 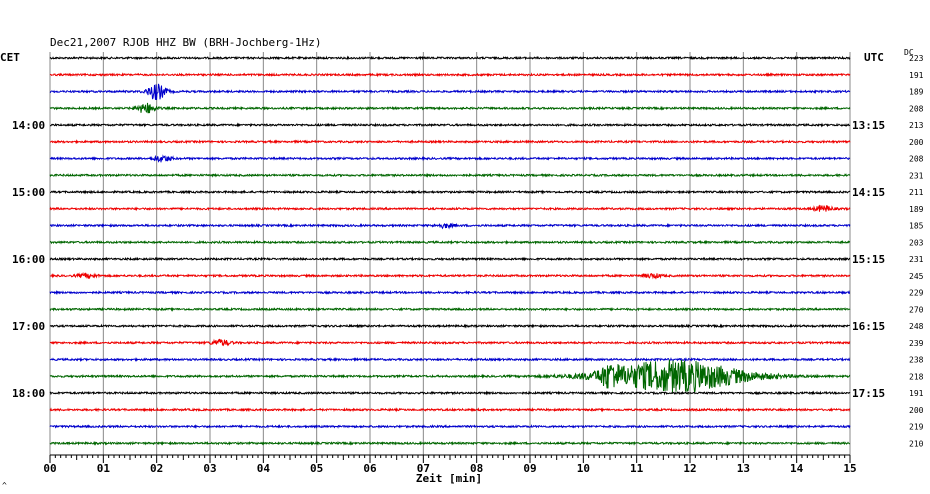 I want to click on x-tick-label: 00, so click(x=49, y=468).